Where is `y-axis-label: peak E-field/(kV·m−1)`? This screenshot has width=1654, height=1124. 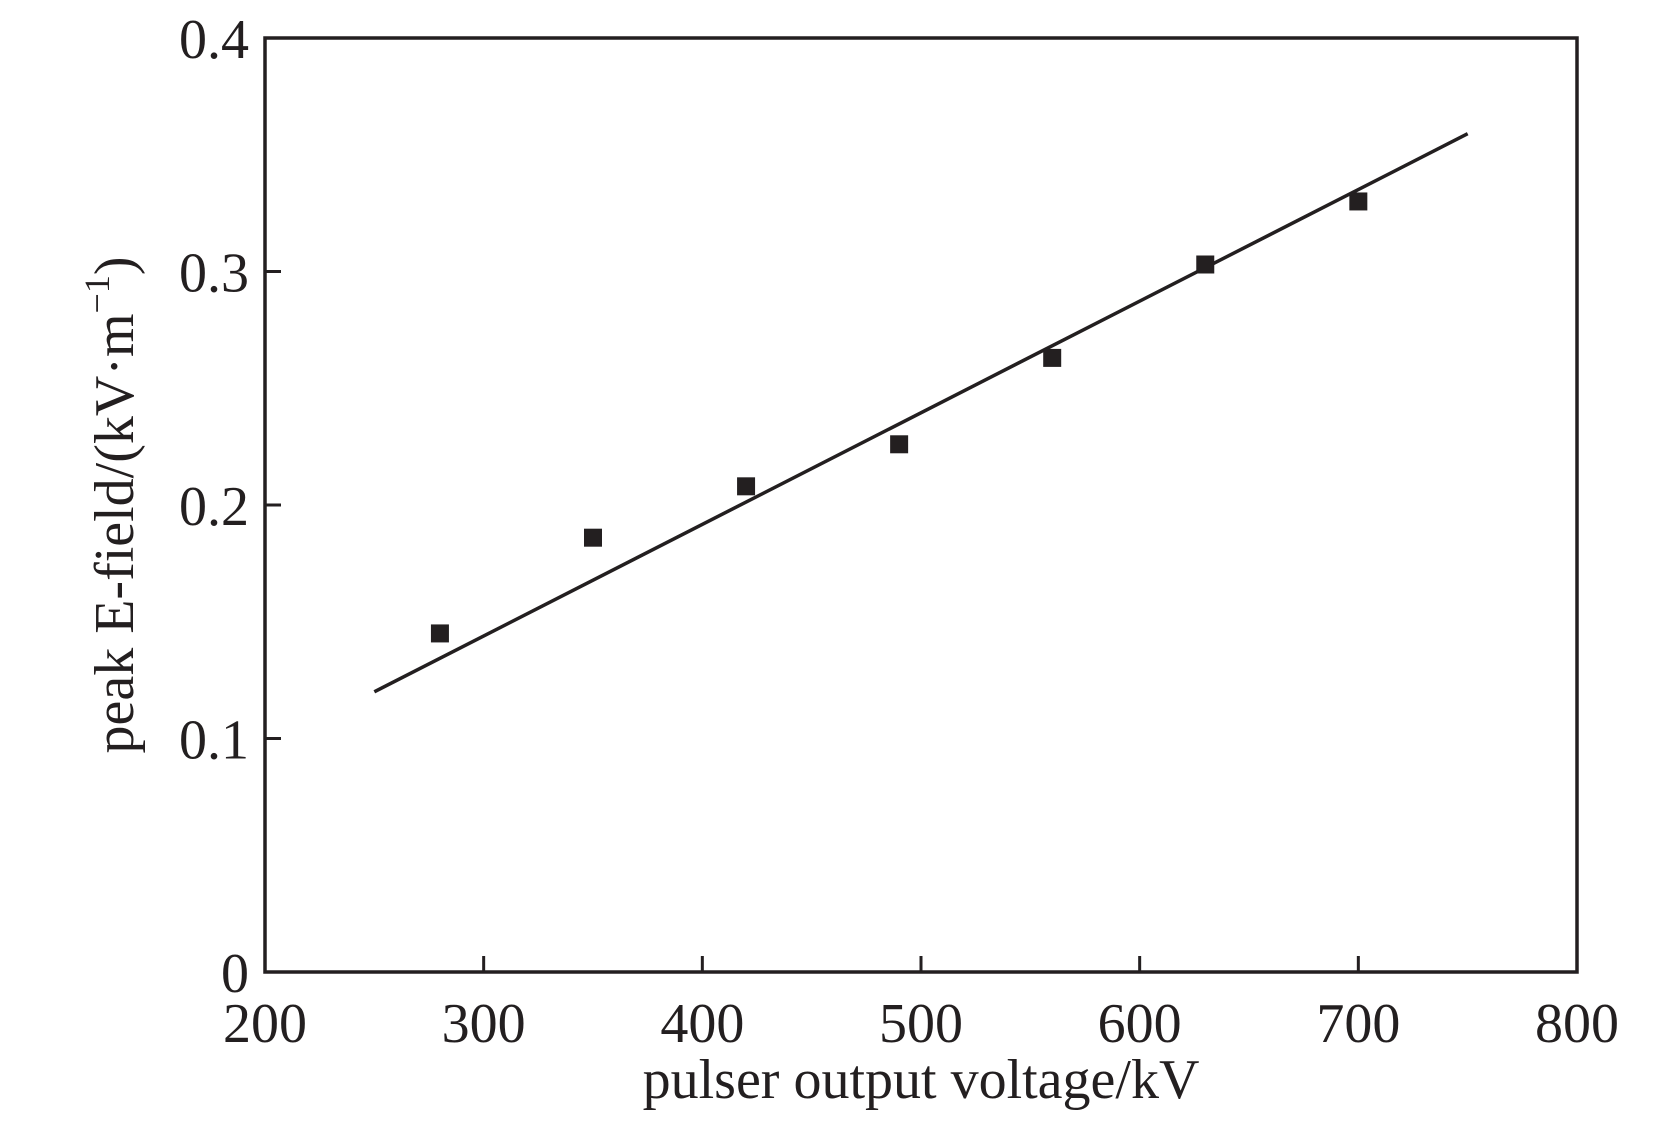
y-axis-label: peak E-field/(kV·m−1) is located at coordinates (111, 504).